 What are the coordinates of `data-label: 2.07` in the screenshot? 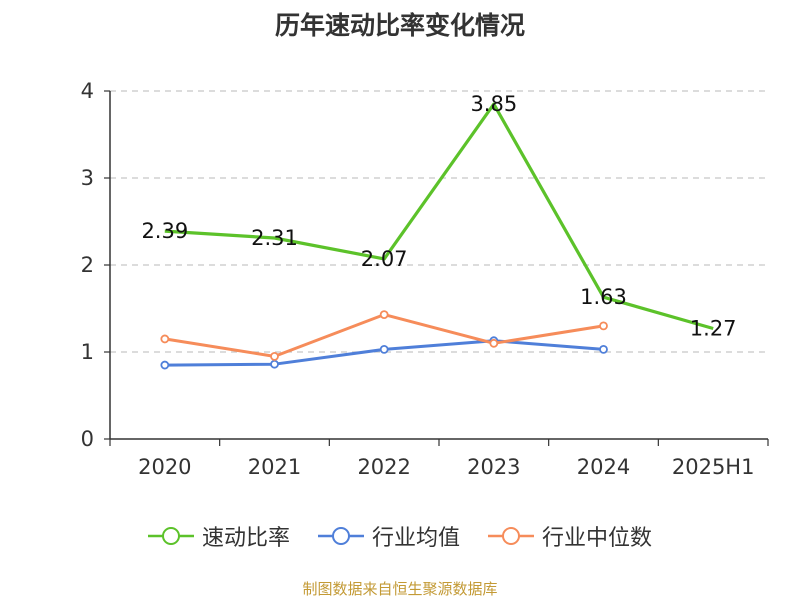 It's located at (384, 259).